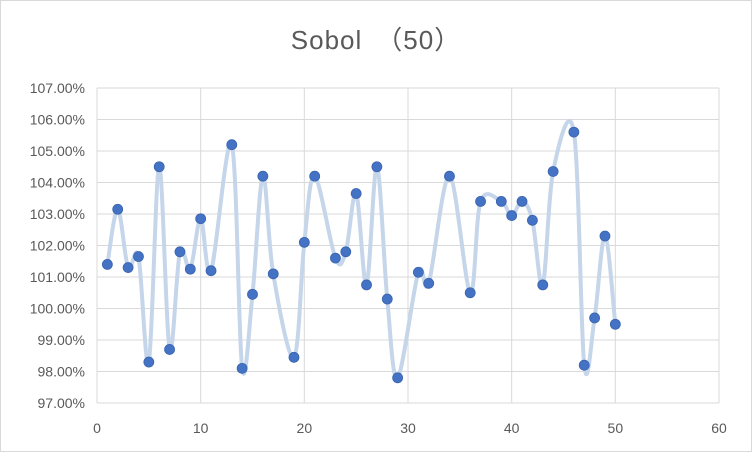 The image size is (752, 452). Describe the element at coordinates (61, 340) in the screenshot. I see `y-tick-label: 99.00%` at that location.